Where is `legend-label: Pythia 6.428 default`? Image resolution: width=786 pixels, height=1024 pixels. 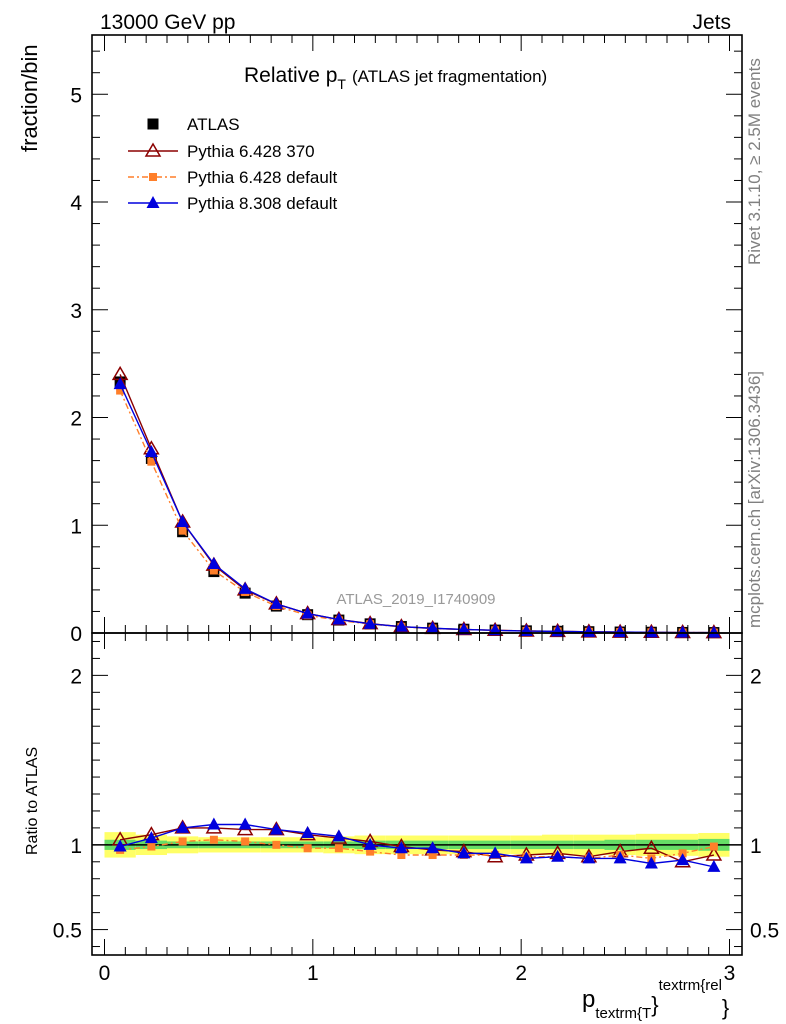
legend-label: Pythia 6.428 default is located at coordinates (262, 177).